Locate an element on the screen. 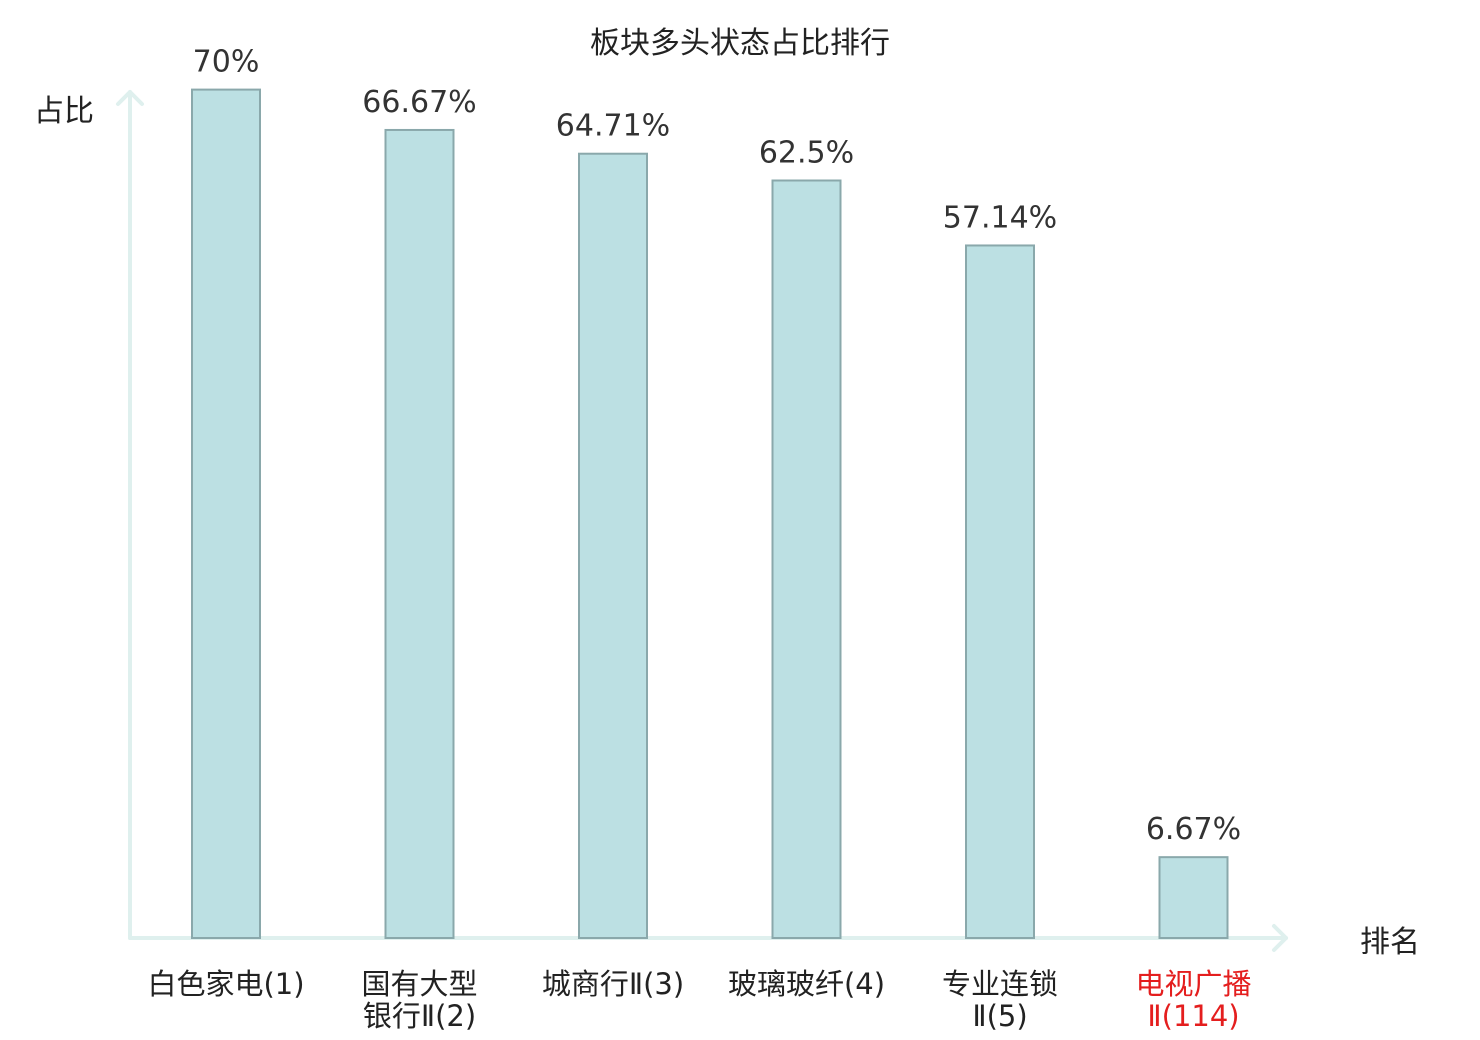 The height and width of the screenshot is (1040, 1480). x-axis-arrow is located at coordinates (1280, 938).